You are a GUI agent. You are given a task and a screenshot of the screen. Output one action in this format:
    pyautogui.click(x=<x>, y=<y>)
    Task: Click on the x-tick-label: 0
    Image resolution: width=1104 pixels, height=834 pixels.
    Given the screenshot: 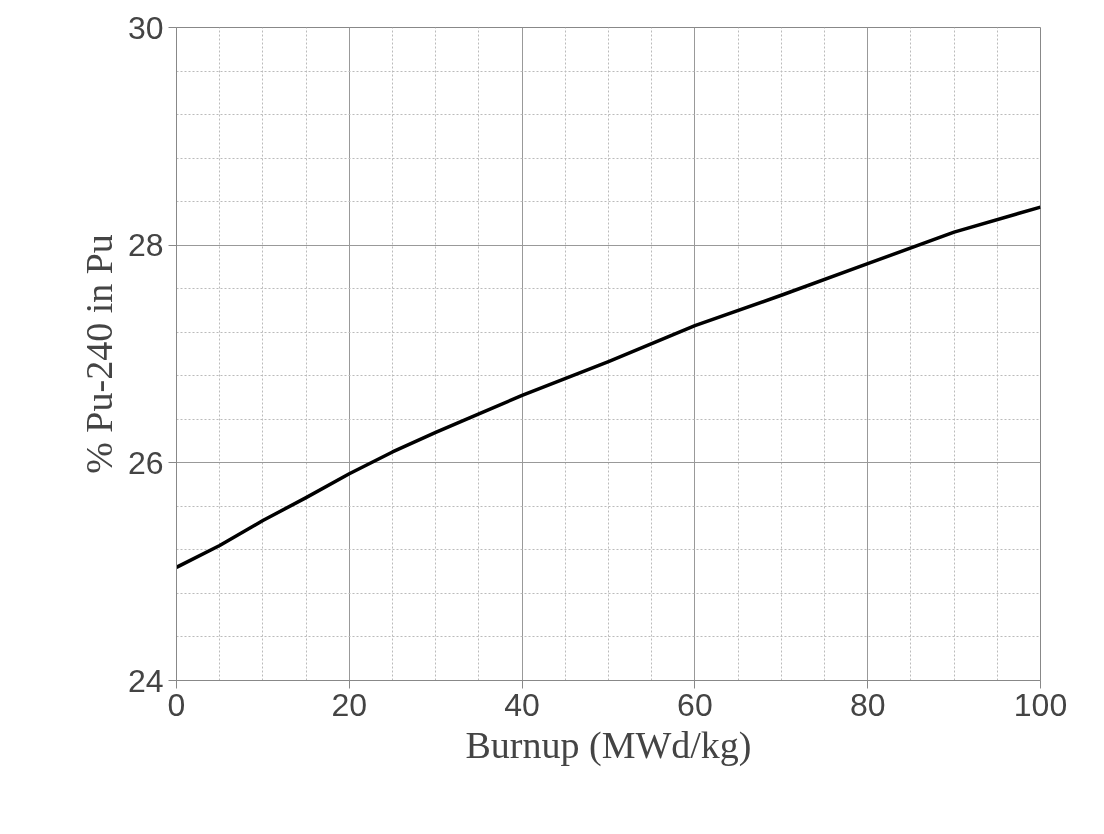 What is the action you would take?
    pyautogui.click(x=176, y=704)
    